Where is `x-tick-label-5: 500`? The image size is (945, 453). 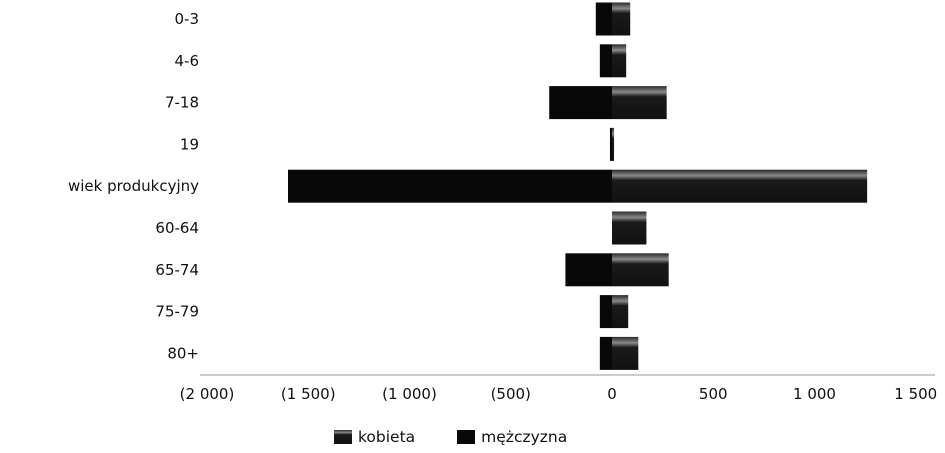
x-tick-label-5: 500 is located at coordinates (713, 394).